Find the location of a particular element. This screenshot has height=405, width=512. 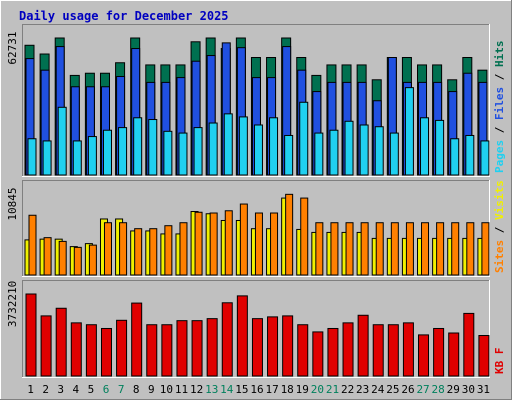

panel-1-legend: Sites / Visits is located at coordinates (499, 226).